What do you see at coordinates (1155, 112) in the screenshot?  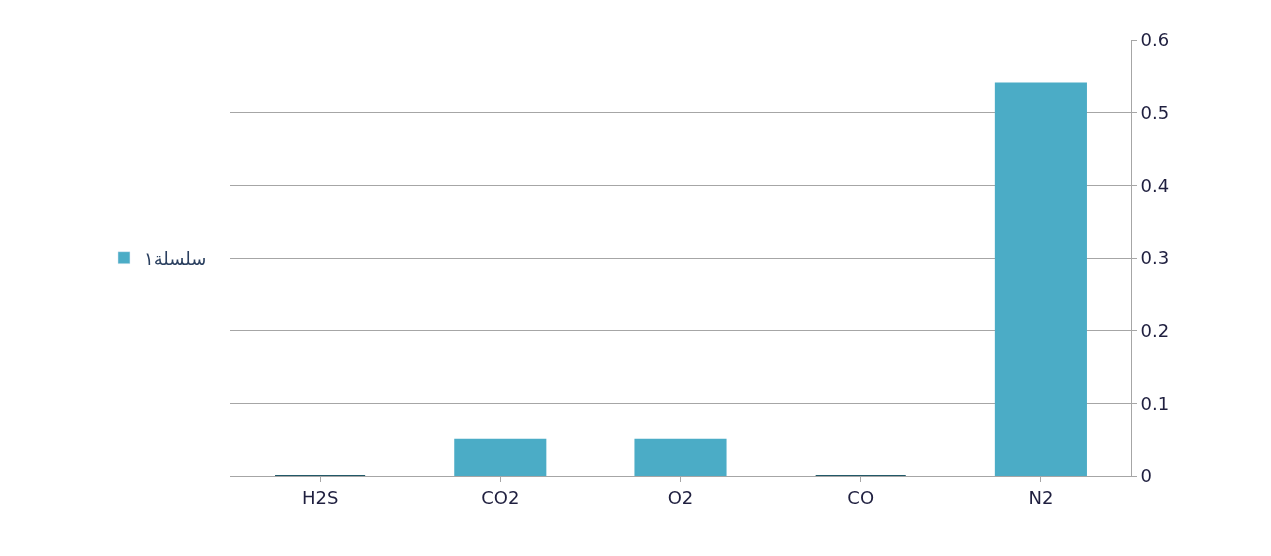 I see `y-tick-label: 0.5` at bounding box center [1155, 112].